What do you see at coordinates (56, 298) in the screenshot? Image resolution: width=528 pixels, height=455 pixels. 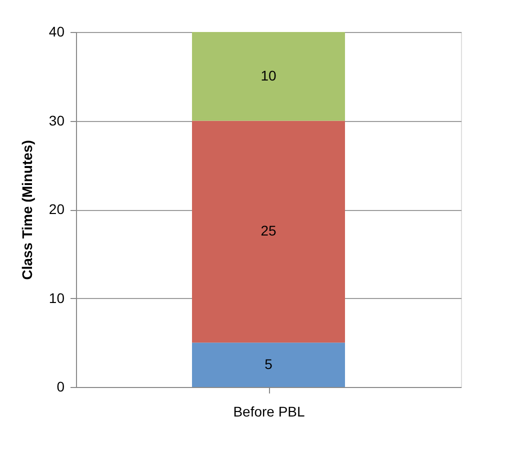 I see `y-tick-label: 10` at bounding box center [56, 298].